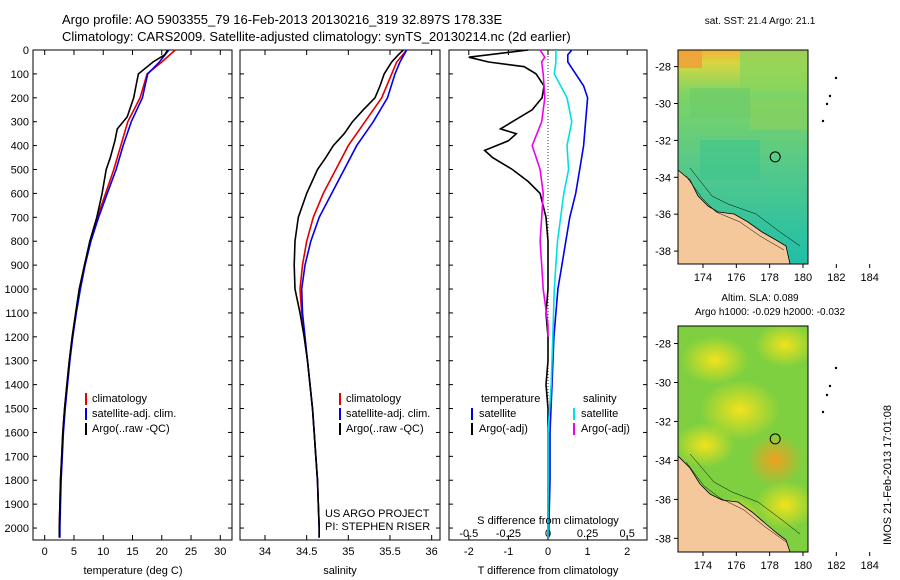 The height and width of the screenshot is (580, 900). Describe the element at coordinates (836, 566) in the screenshot. I see `lon-tick-label: 182` at that location.